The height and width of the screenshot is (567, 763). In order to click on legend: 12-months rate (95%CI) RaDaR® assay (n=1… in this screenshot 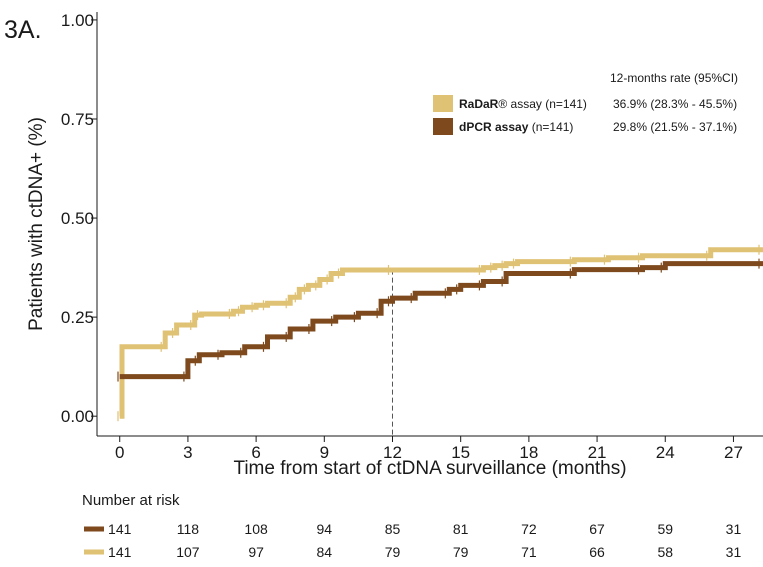, I will do `click(585, 103)`.